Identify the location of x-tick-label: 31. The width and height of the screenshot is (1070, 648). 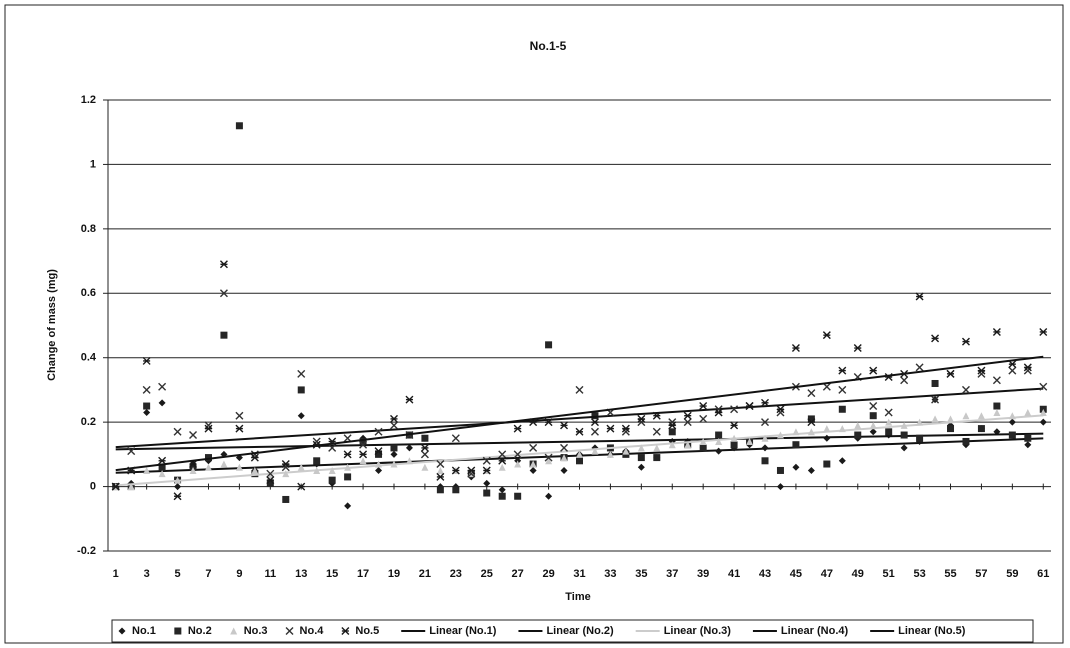
(579, 574).